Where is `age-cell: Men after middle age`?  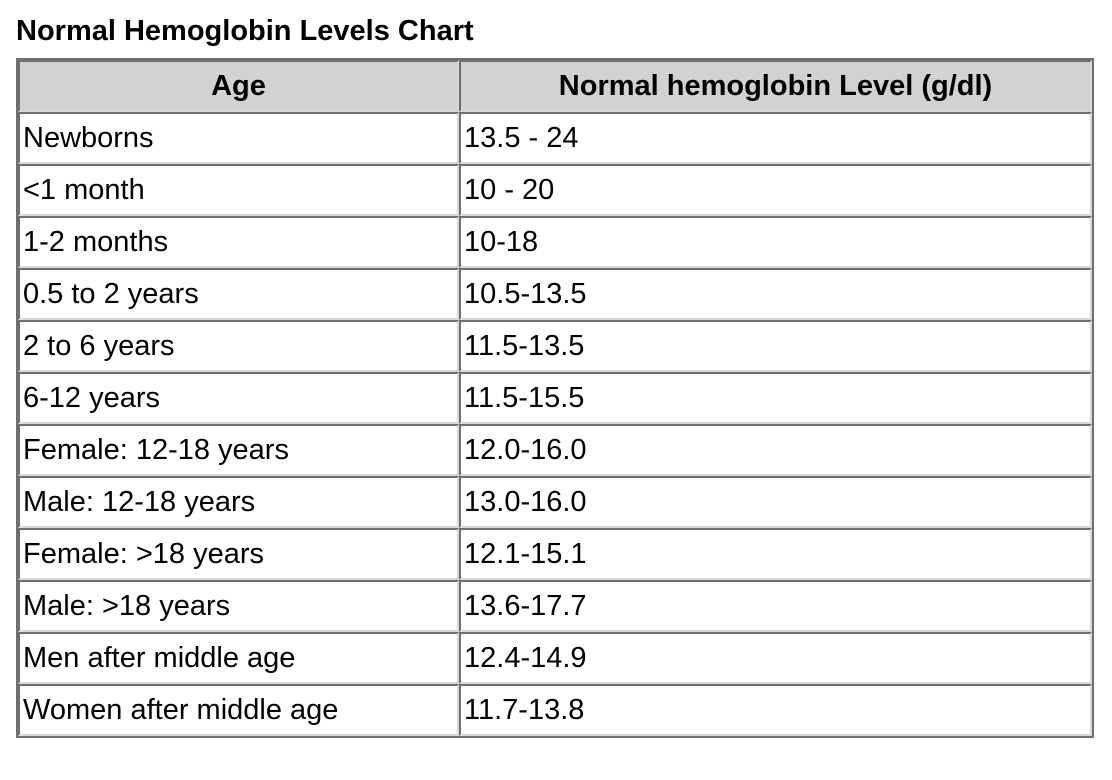 age-cell: Men after middle age is located at coordinates (238, 658).